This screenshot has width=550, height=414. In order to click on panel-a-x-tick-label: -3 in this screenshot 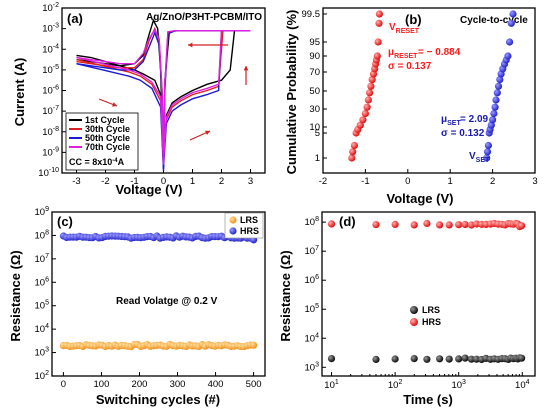, I will do `click(76, 181)`.